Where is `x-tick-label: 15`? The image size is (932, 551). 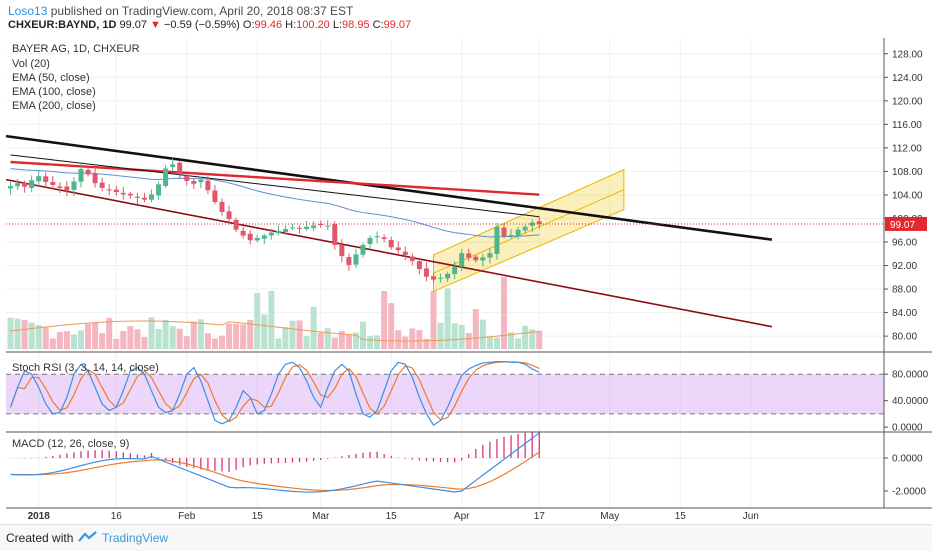
x-tick-label: 15 is located at coordinates (258, 516).